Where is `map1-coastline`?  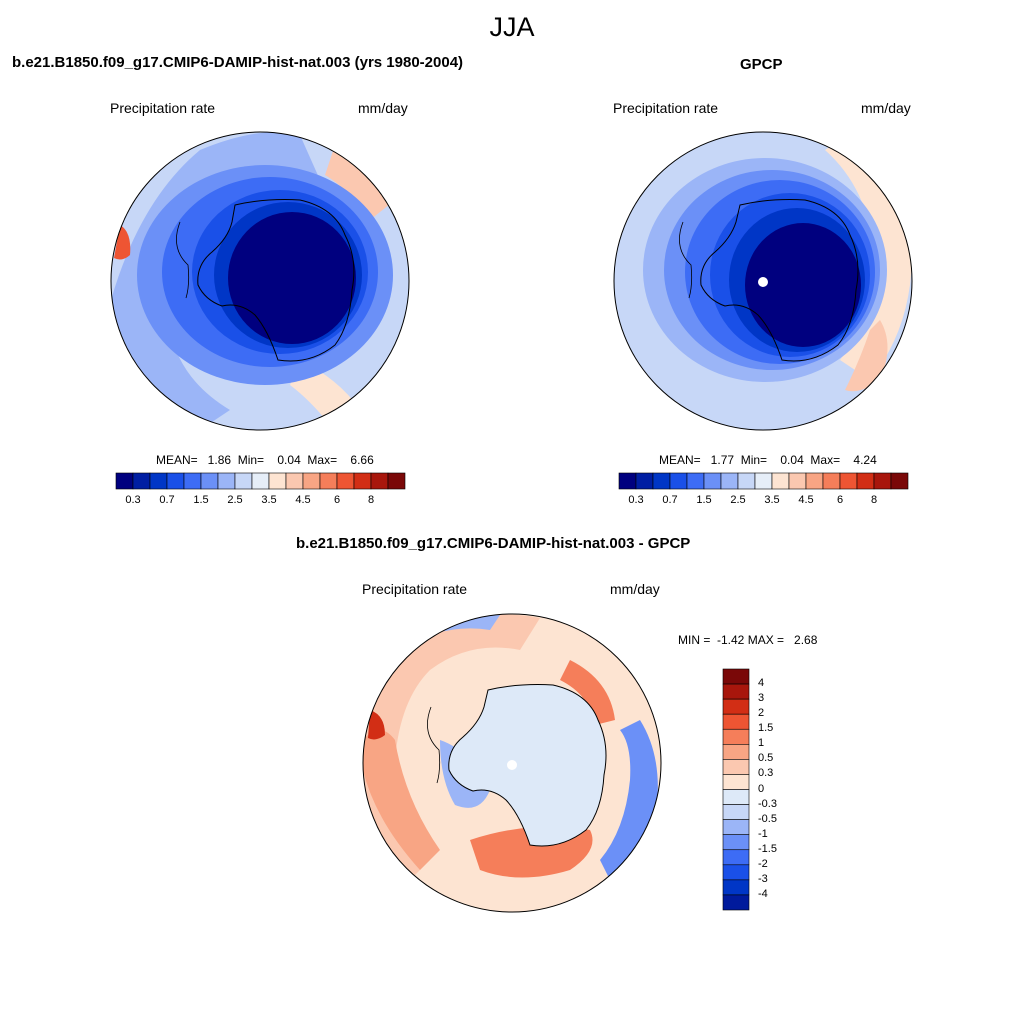 map1-coastline is located at coordinates (276, 280).